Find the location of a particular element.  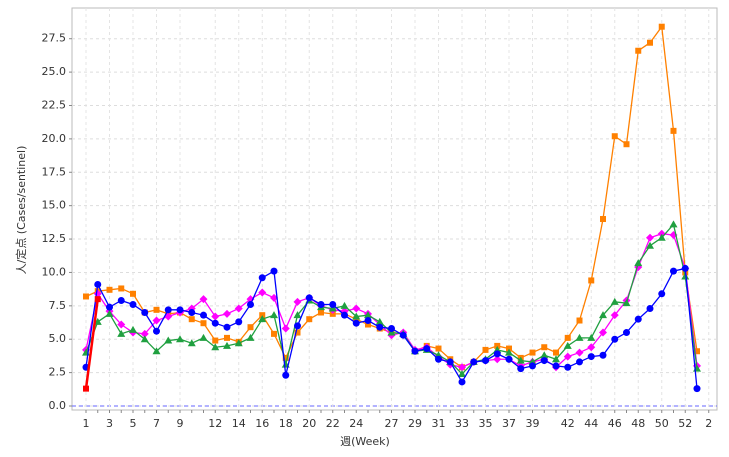

x-tick-label: 37 is located at coordinates (509, 423).